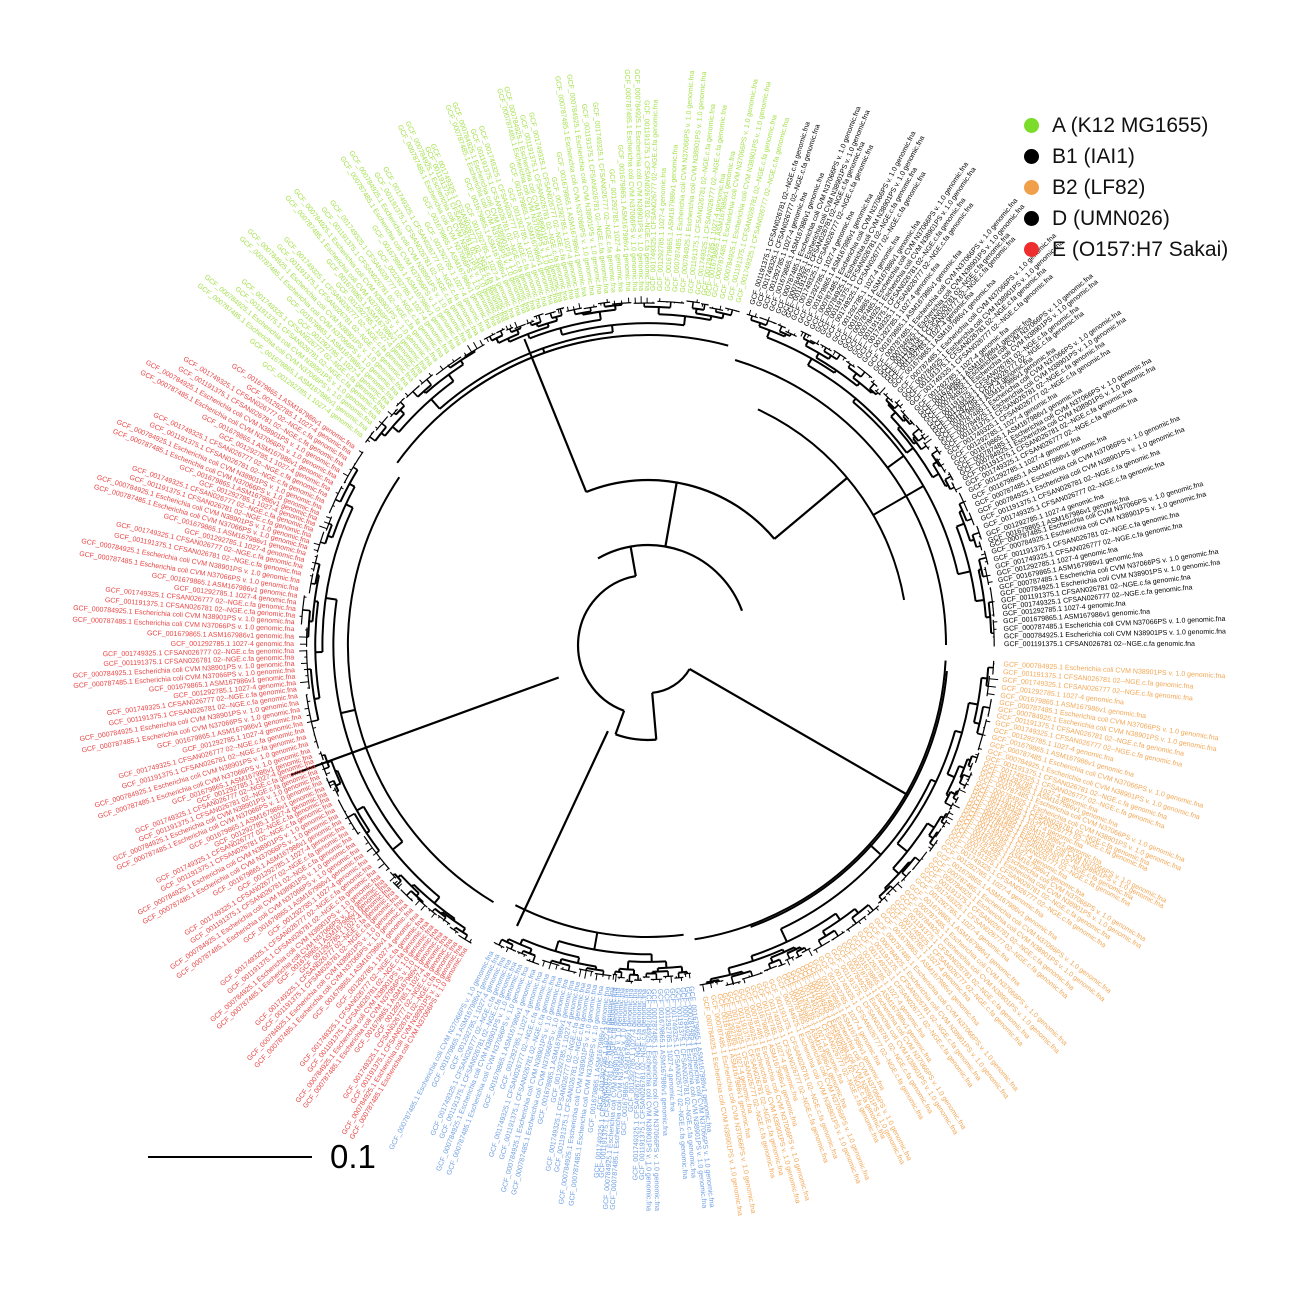  What do you see at coordinates (1126, 187) in the screenshot?
I see `legend-item-b2: B2 (LF82)` at bounding box center [1126, 187].